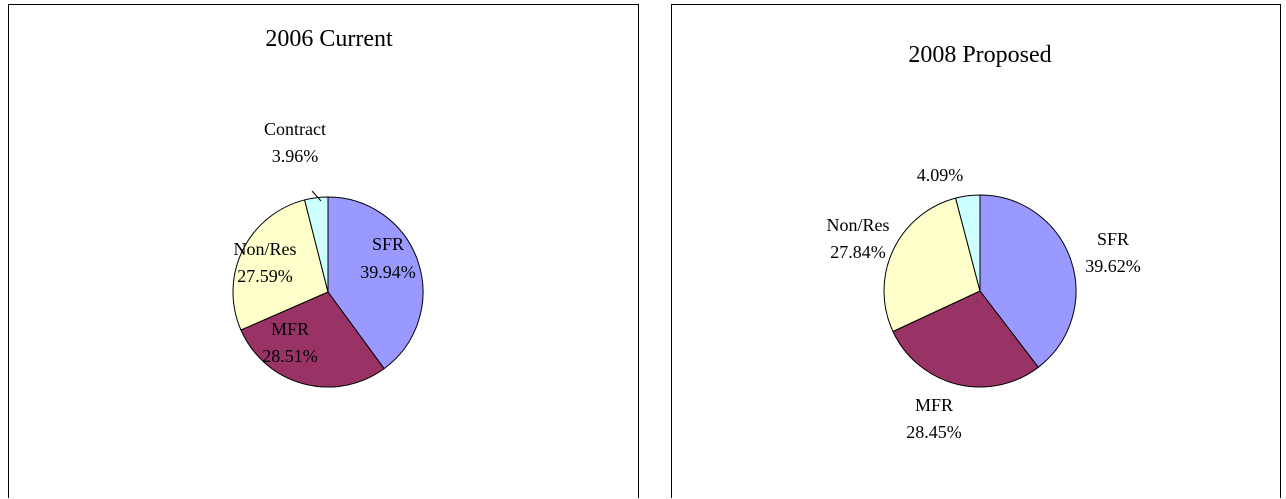  What do you see at coordinates (290, 356) in the screenshot?
I see `slice-percent-label: 28.51%` at bounding box center [290, 356].